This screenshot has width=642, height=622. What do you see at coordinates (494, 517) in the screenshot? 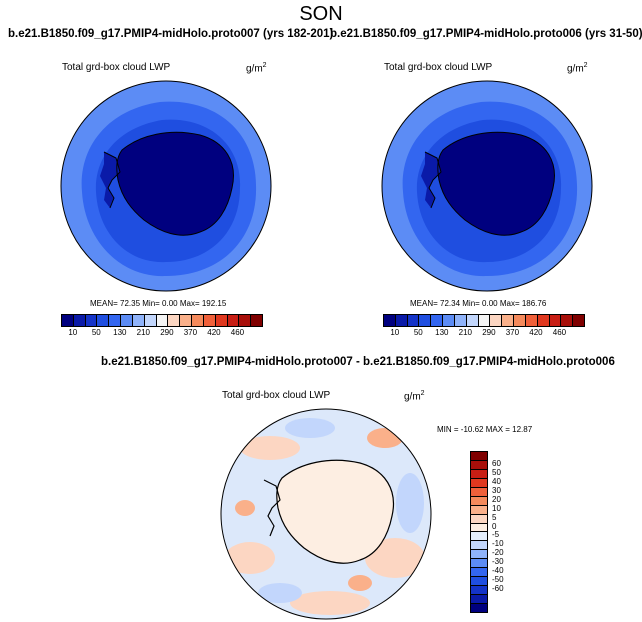
I see `colorbar-tick-label: 5` at bounding box center [494, 517].